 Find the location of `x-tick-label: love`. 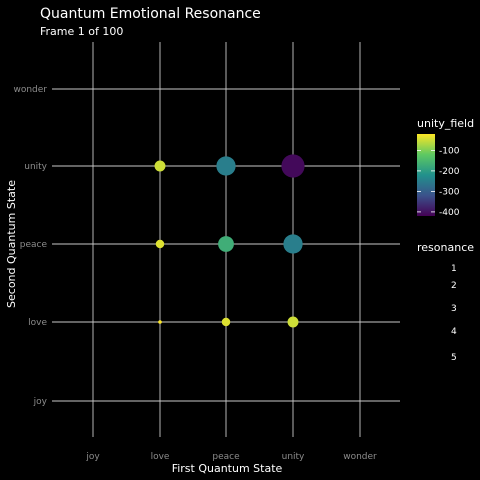

x-tick-label: love is located at coordinates (160, 457).